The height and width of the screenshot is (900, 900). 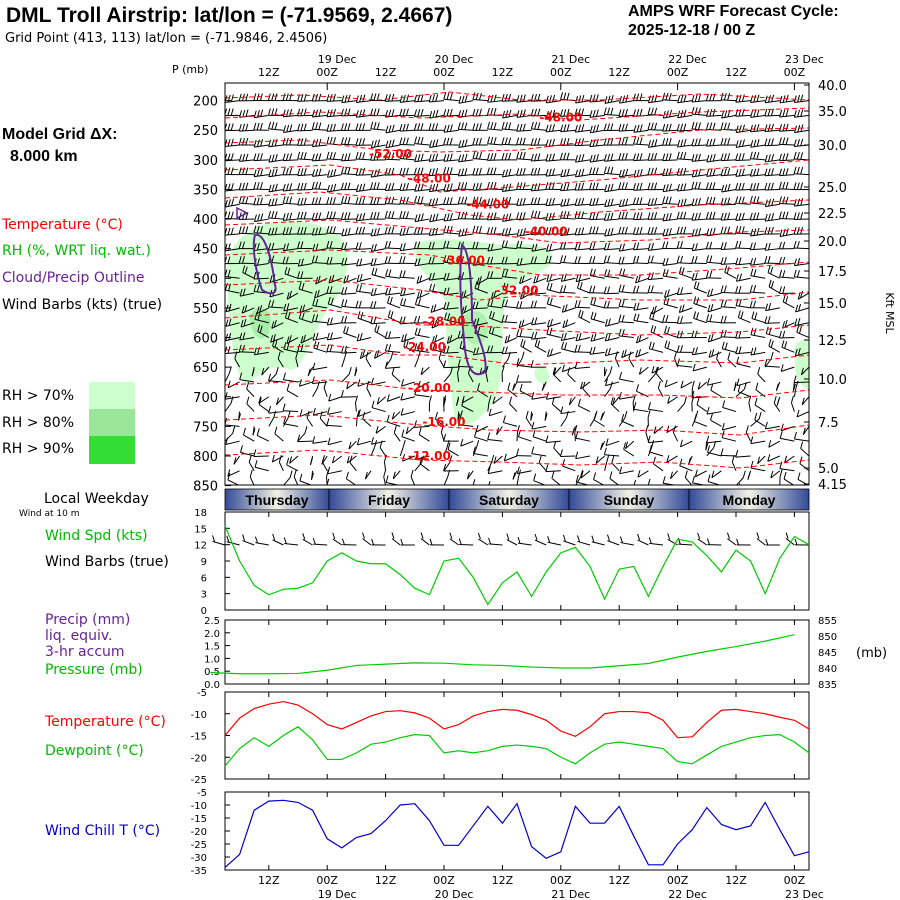 What do you see at coordinates (473, 309) in the screenshot?
I see `cloud-outline` at bounding box center [473, 309].